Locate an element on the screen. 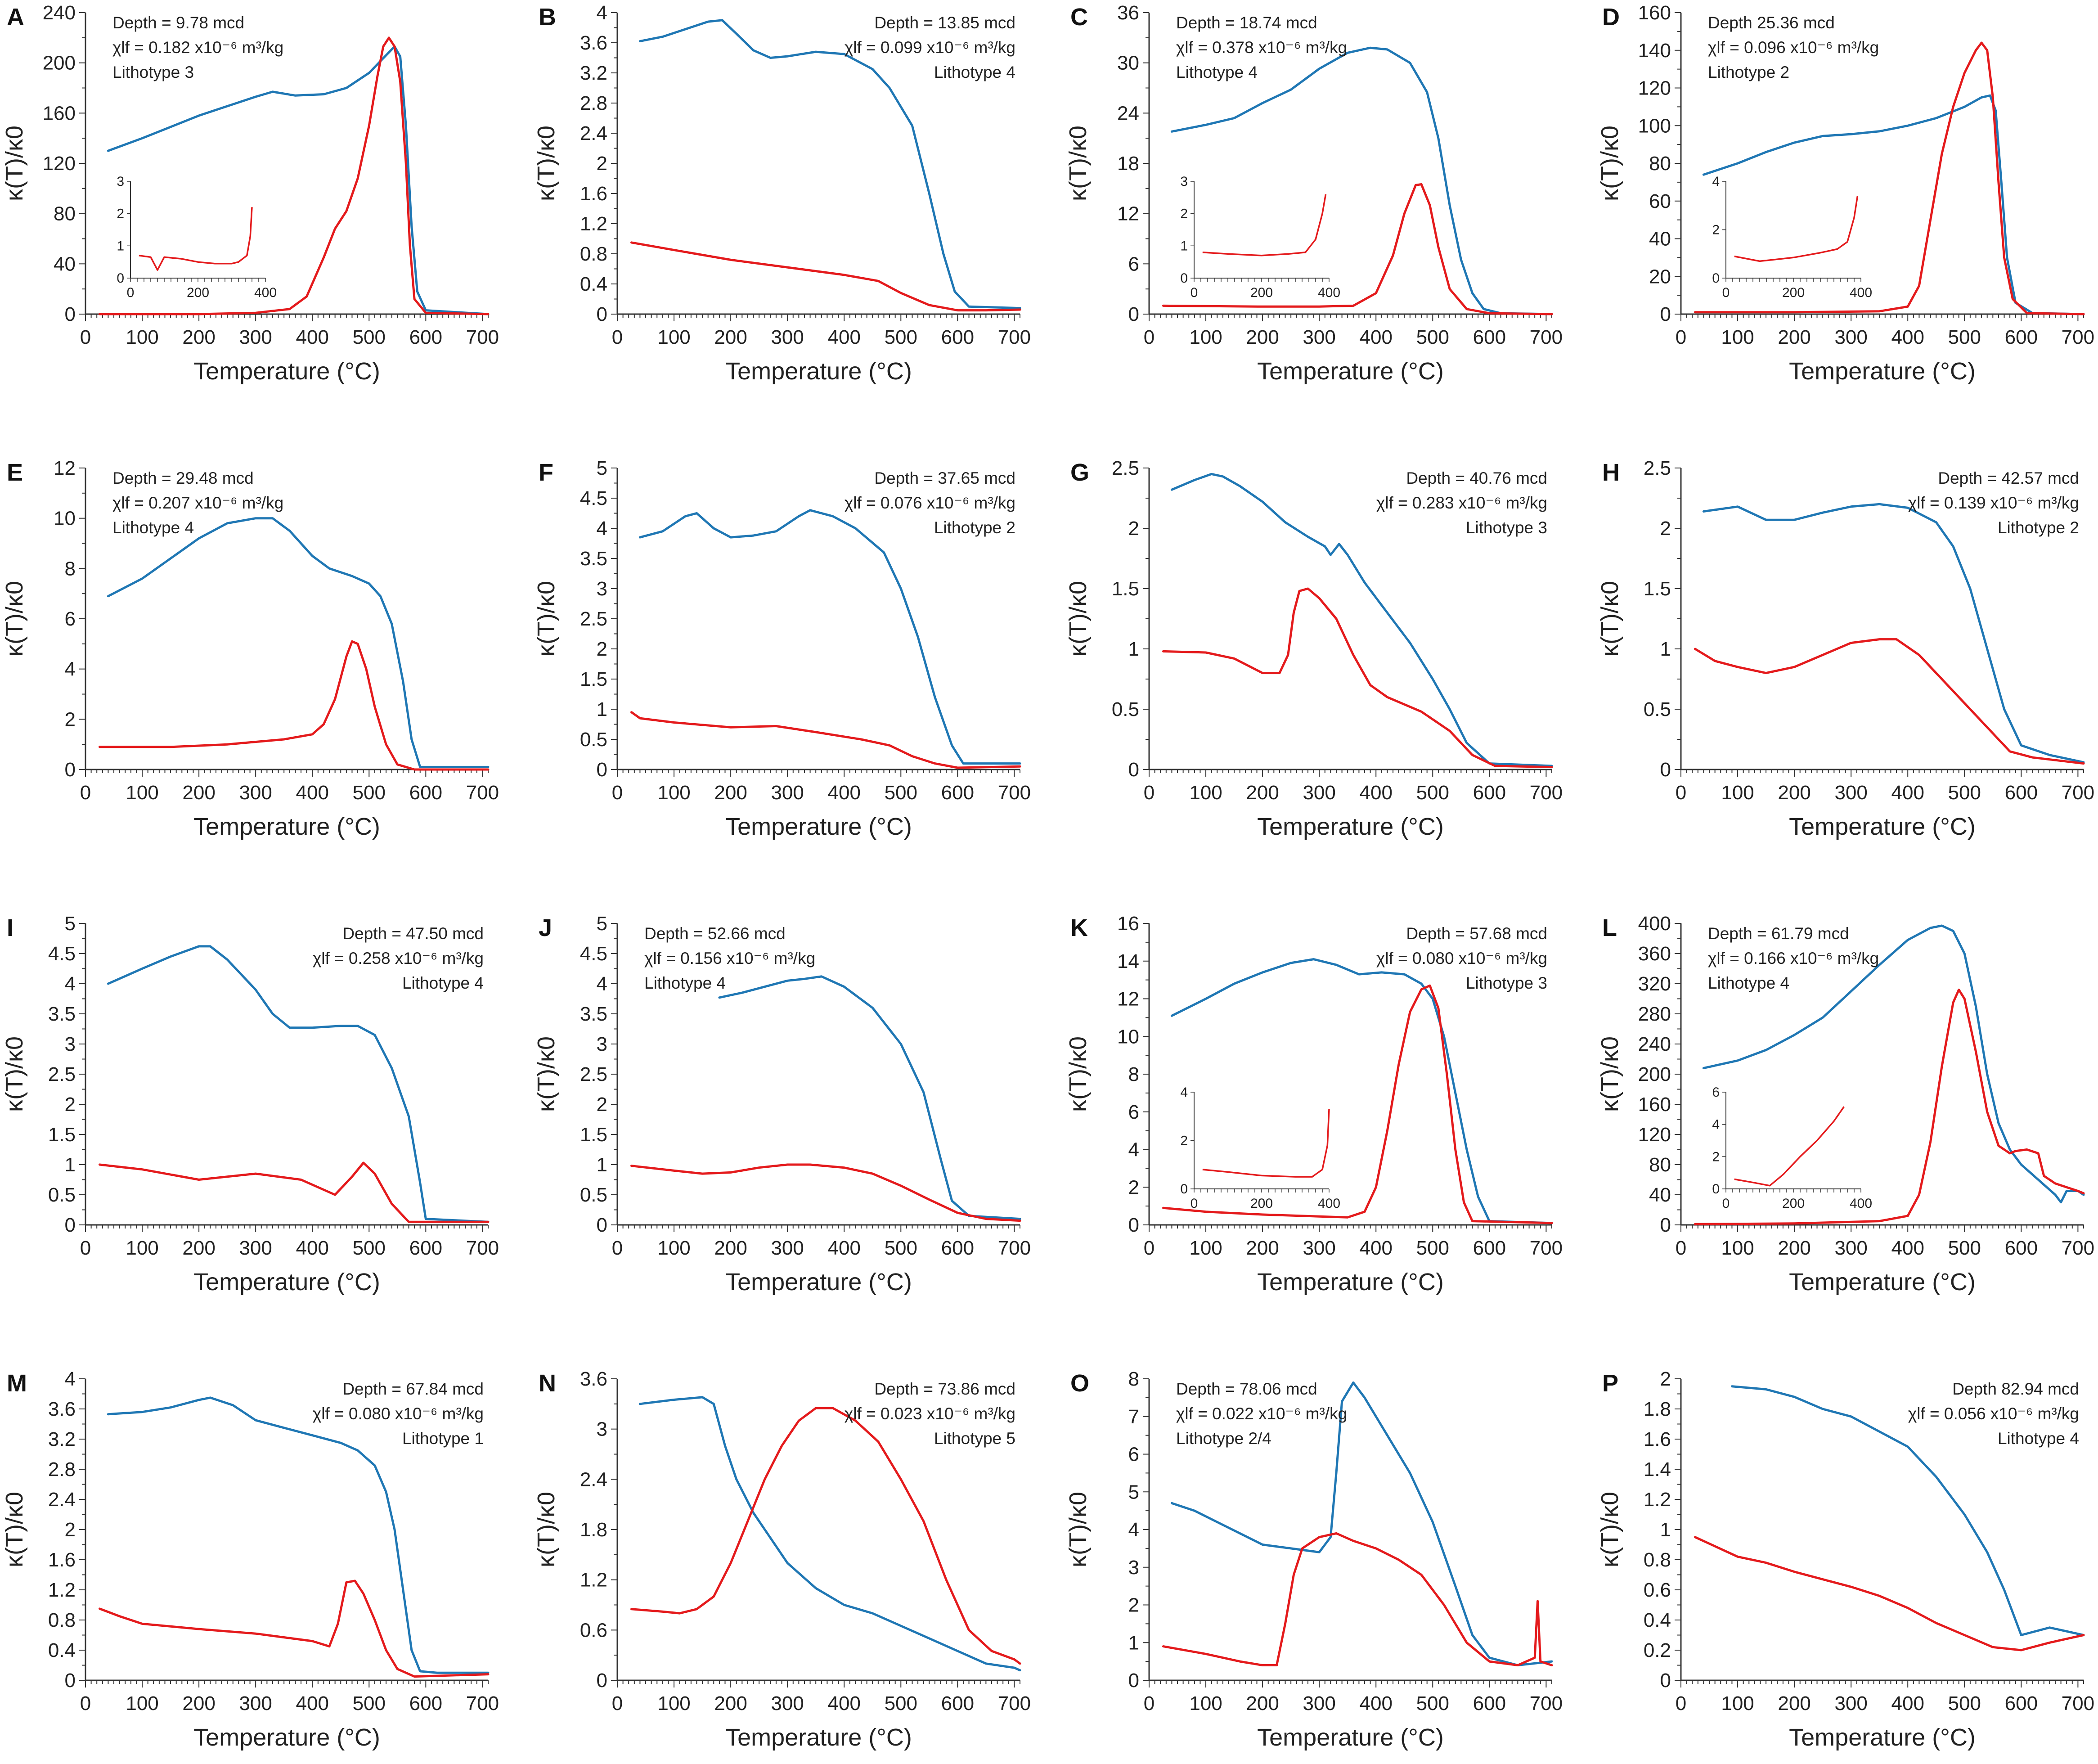 The width and height of the screenshot is (2098, 1764). y-tick-label: 1.8 is located at coordinates (593, 1530).